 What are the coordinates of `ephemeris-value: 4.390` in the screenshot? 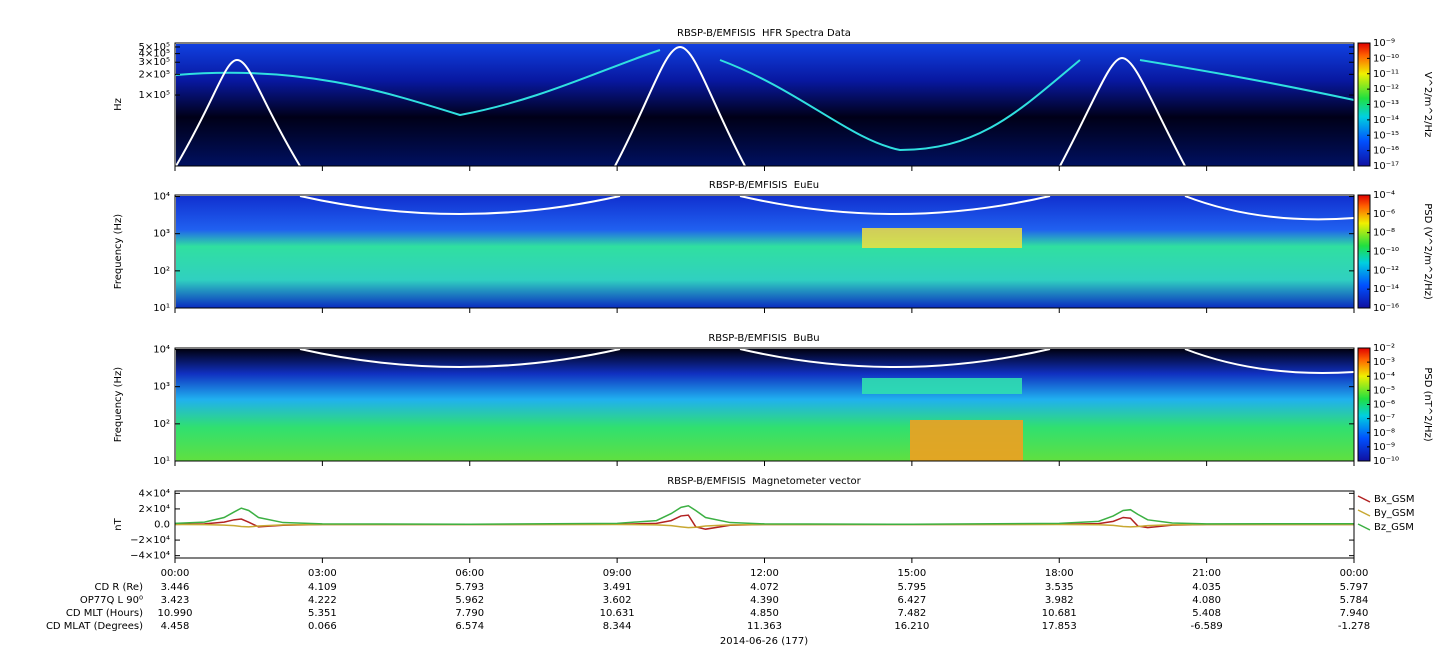 It's located at (764, 600).